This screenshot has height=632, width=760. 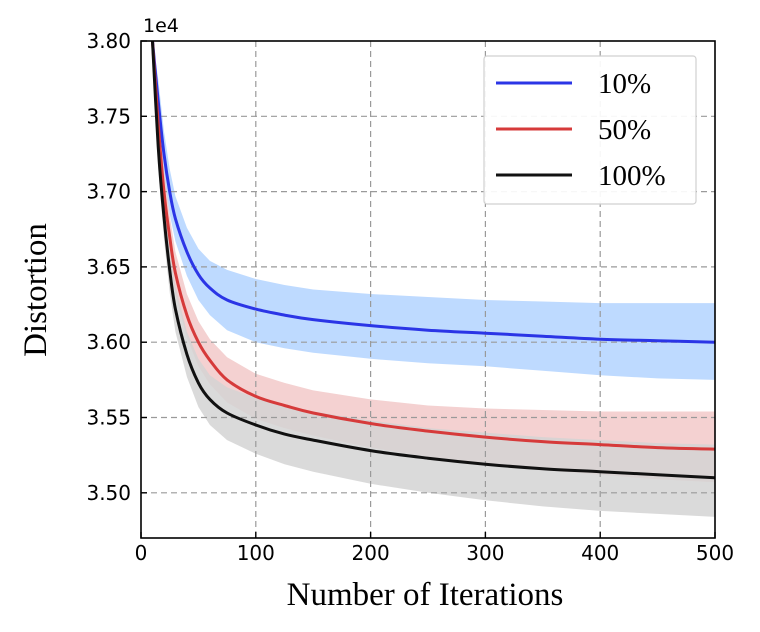 I want to click on x-tick-label: 400, so click(x=600, y=553).